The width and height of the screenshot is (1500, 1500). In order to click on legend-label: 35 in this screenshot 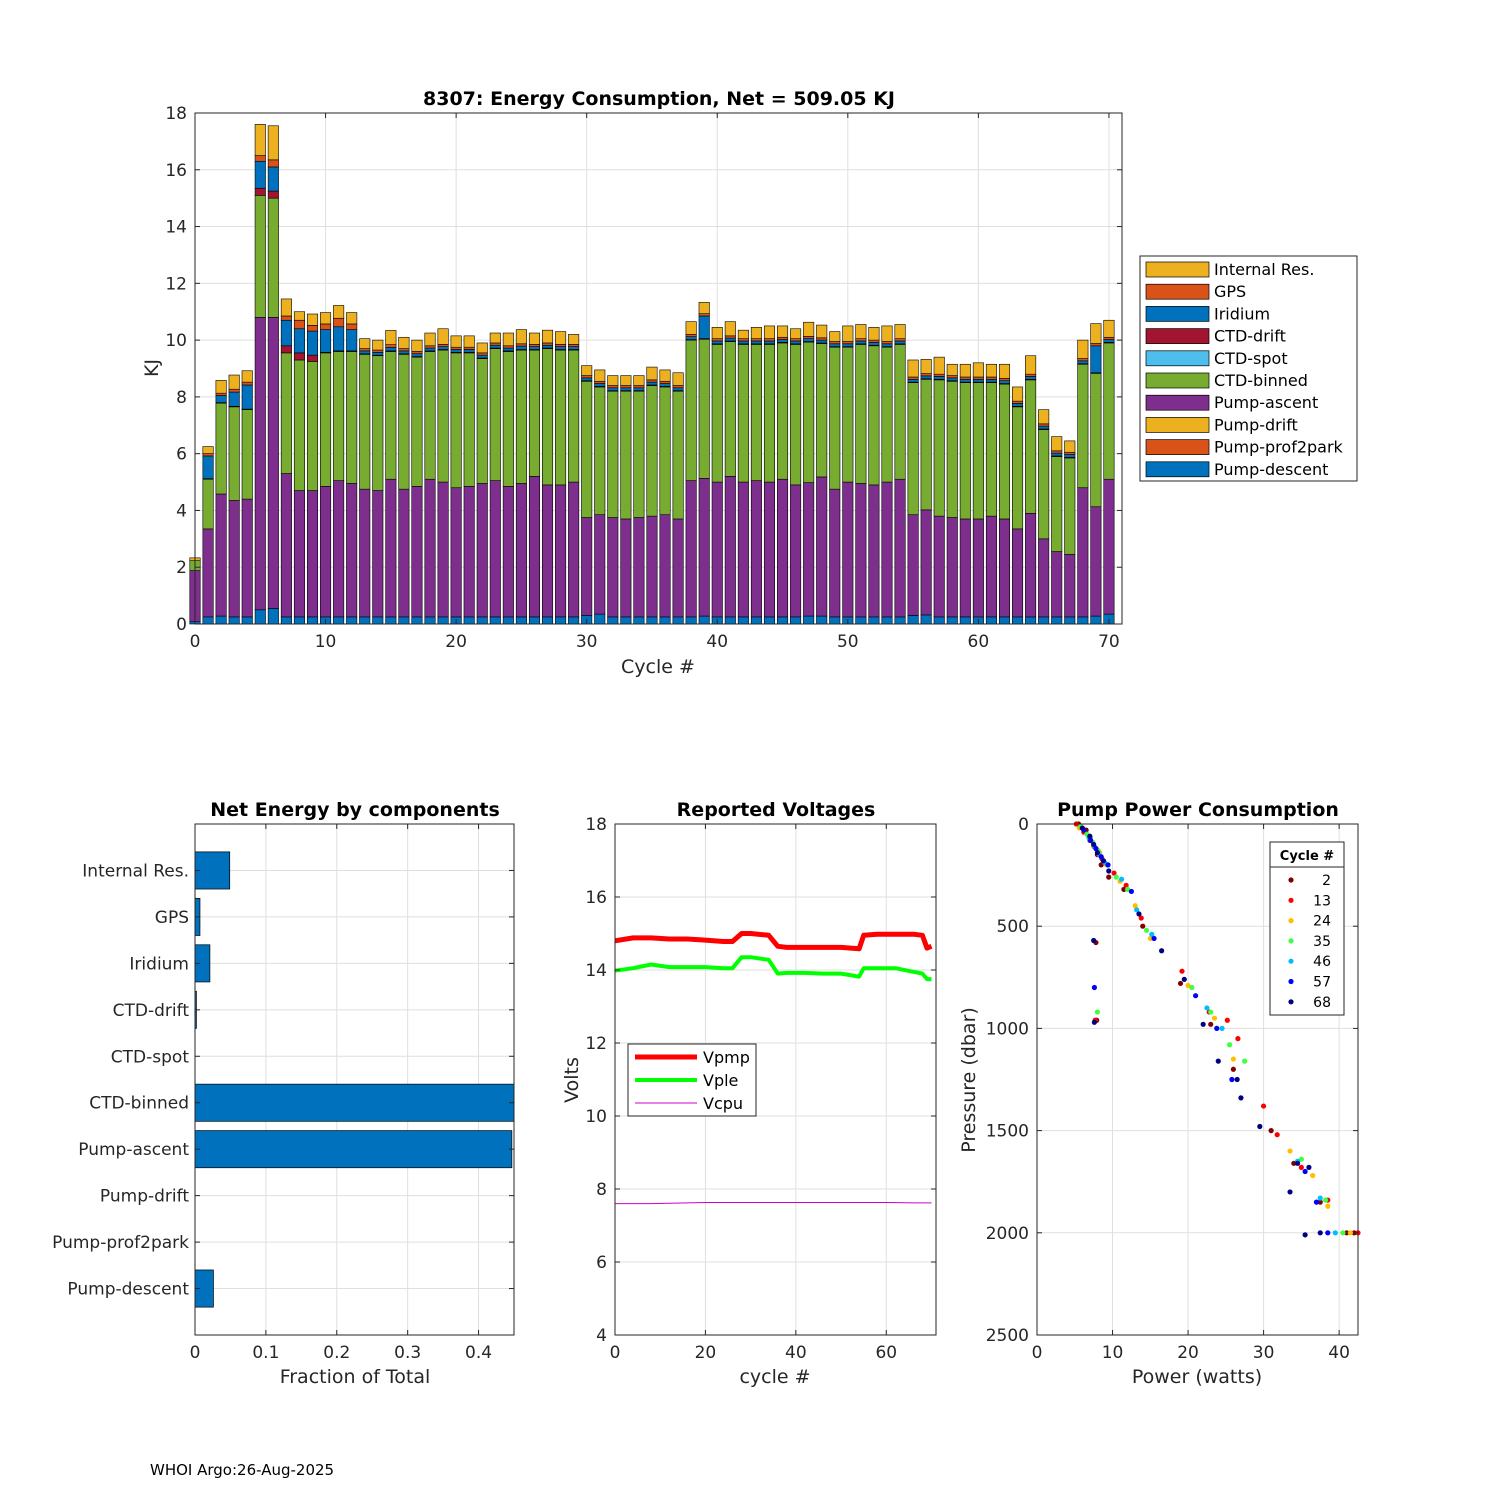, I will do `click(1322, 942)`.